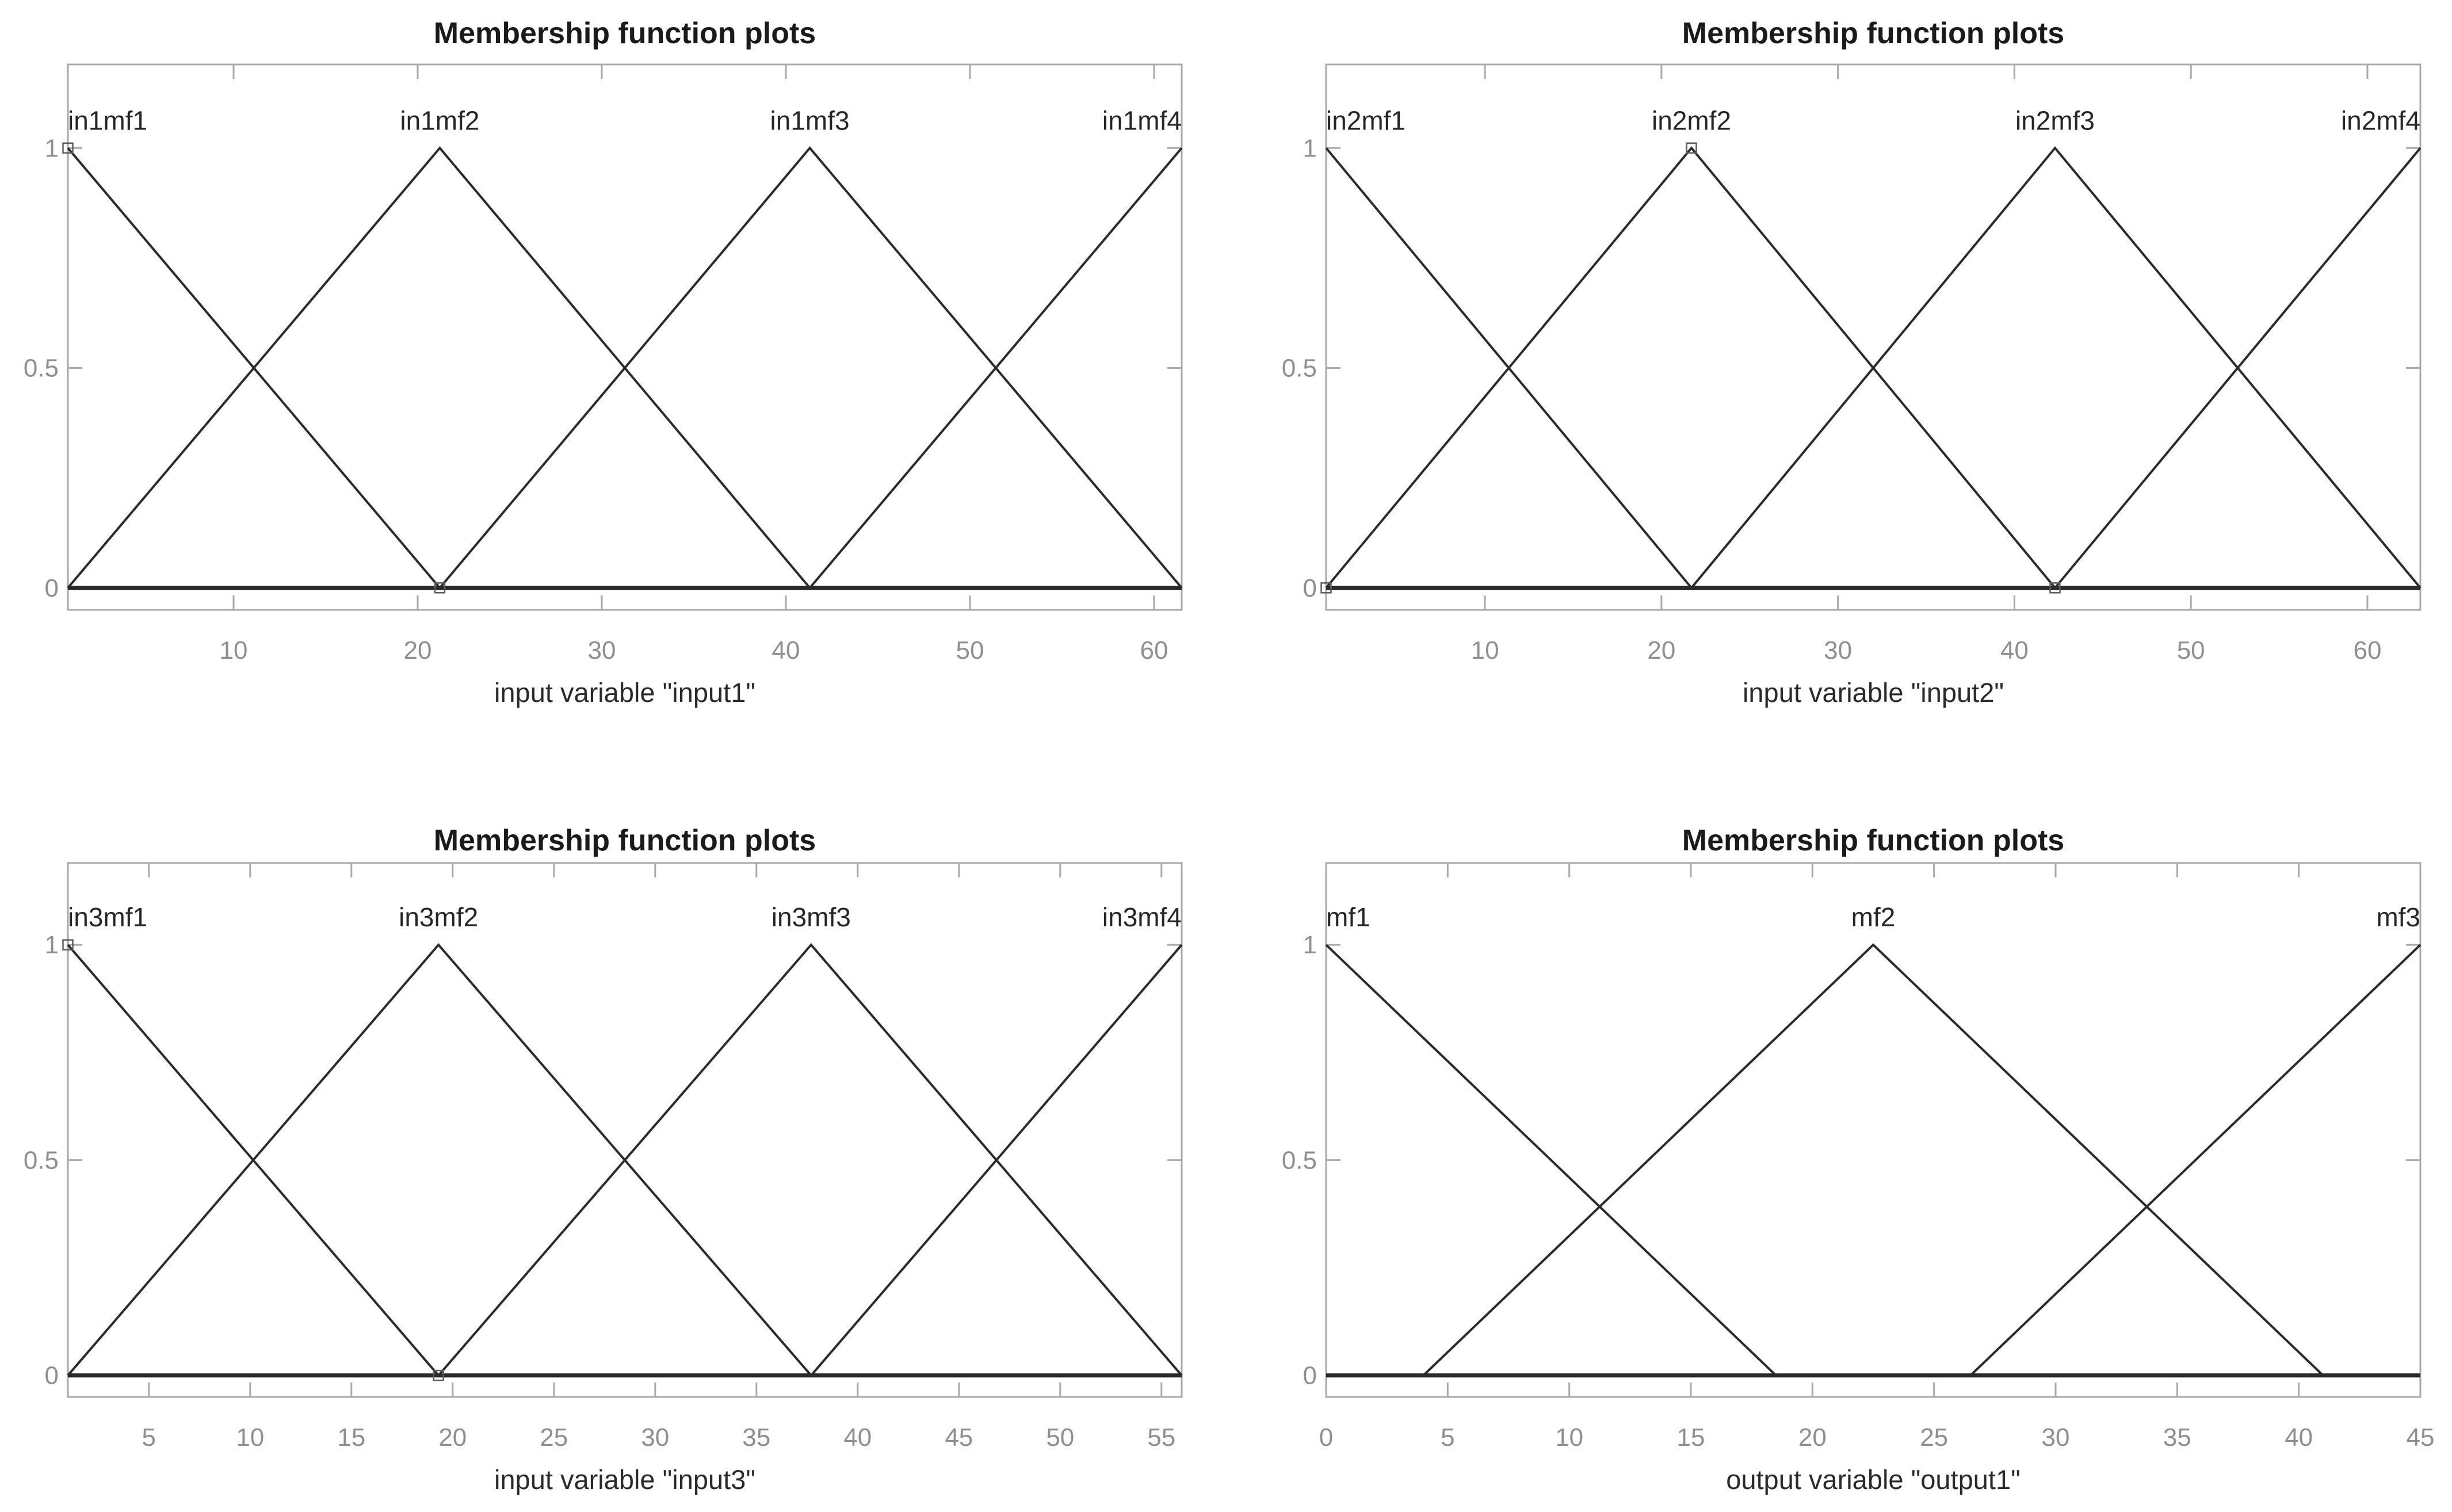 The image size is (2452, 1512). I want to click on mf-curve-in2mf3, so click(1874, 367).